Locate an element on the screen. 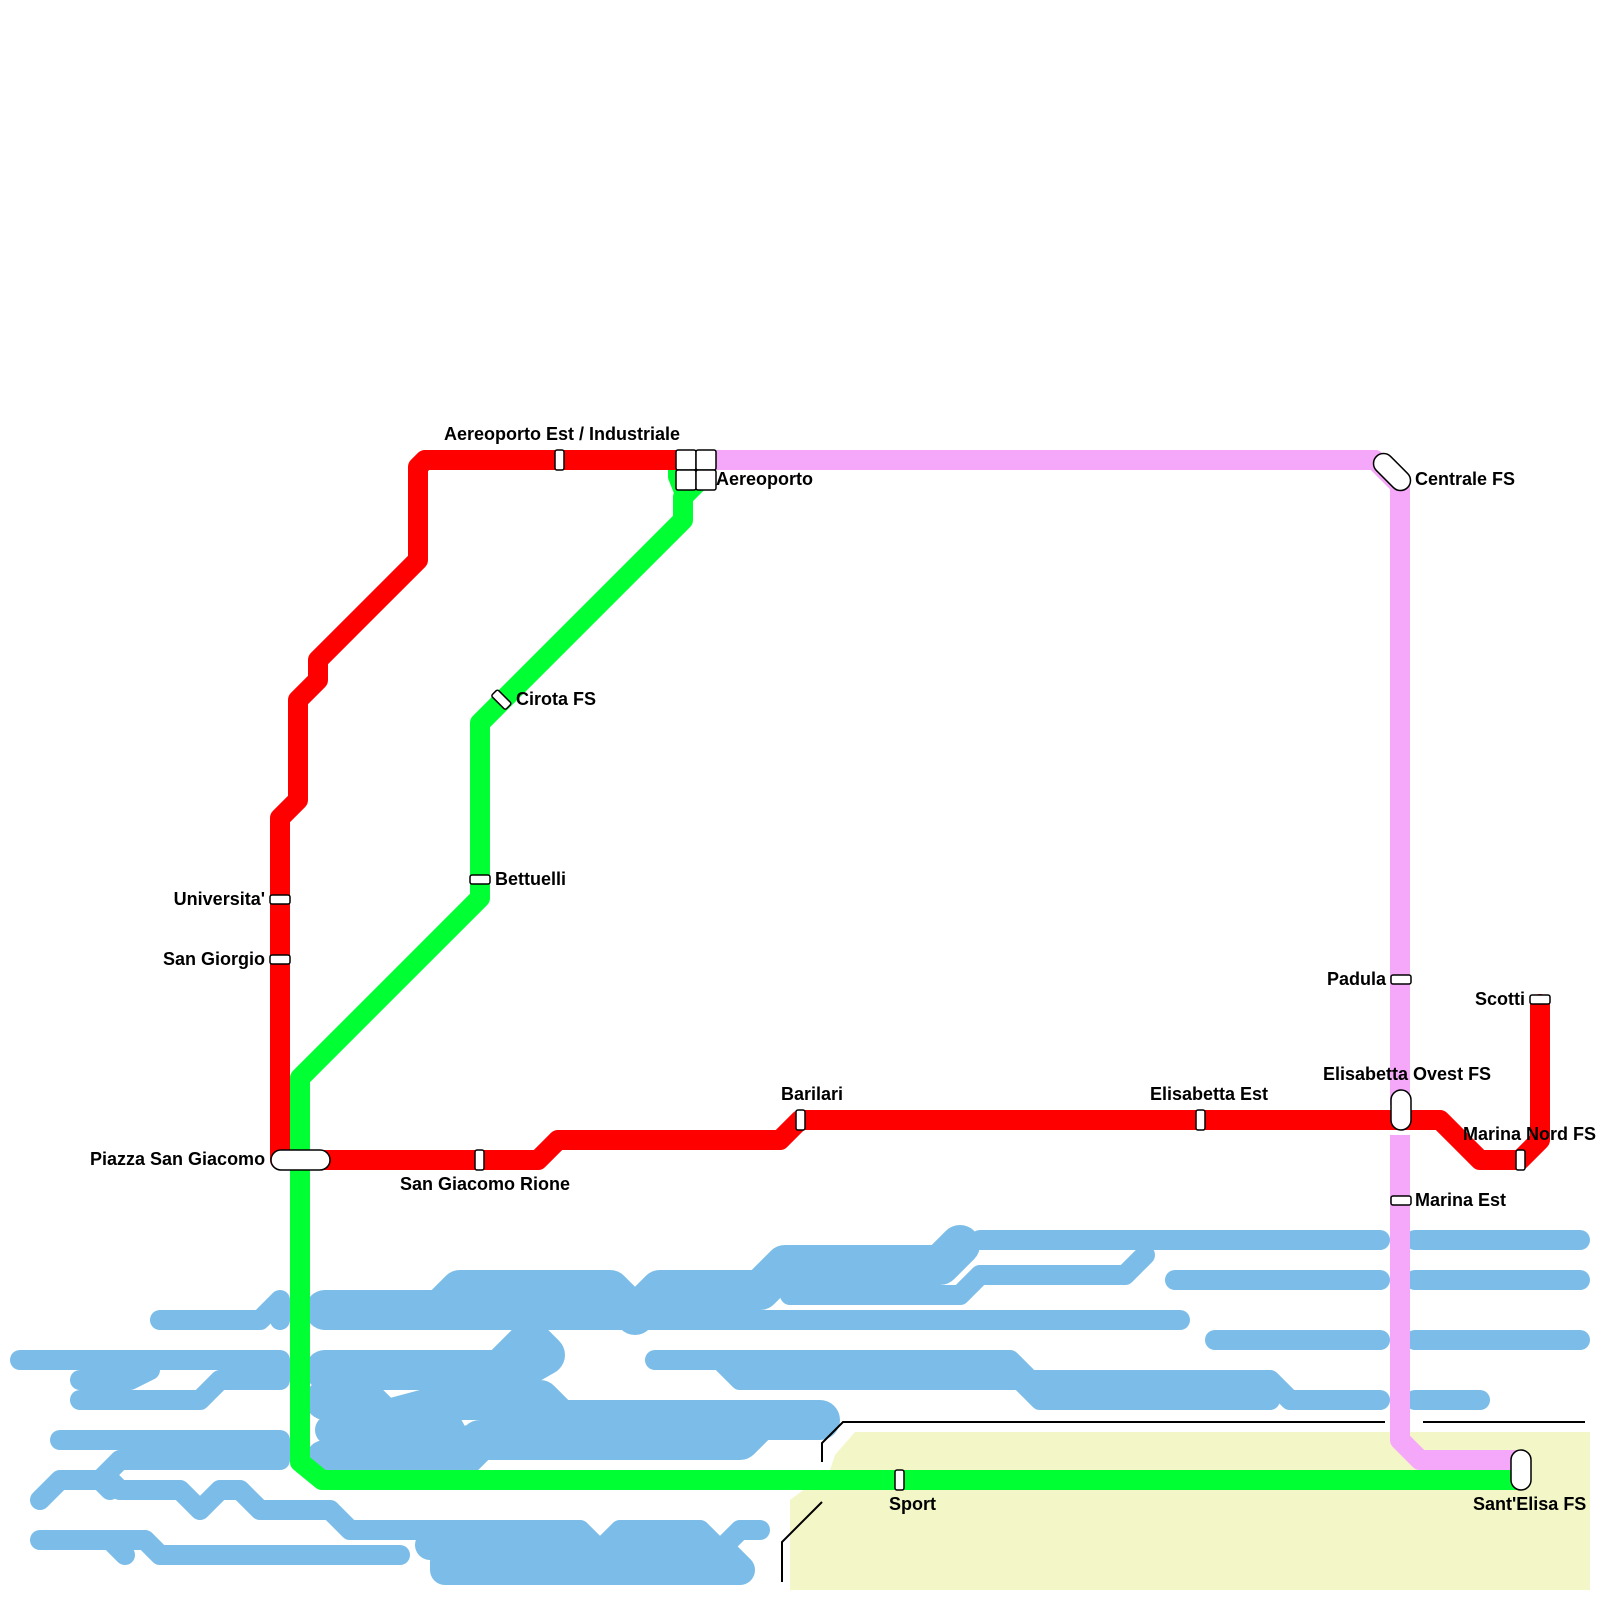 This screenshot has height=1600, width=1600. station-bettuelli-marker is located at coordinates (480, 879).